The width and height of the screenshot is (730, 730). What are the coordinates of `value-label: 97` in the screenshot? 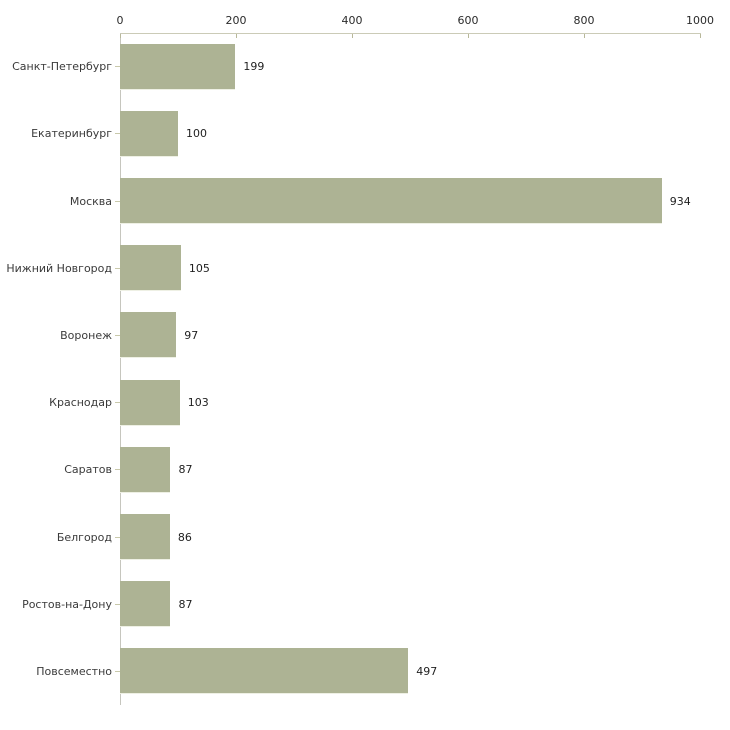 It's located at (191, 335).